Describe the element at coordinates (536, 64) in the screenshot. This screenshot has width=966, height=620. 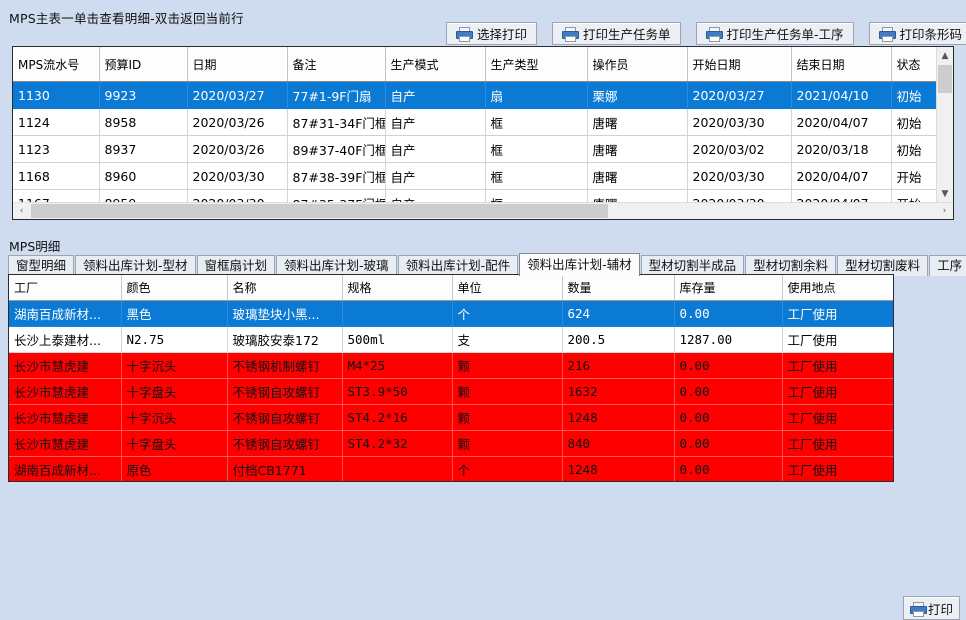
I see `col-prod-type: 生产类型` at that location.